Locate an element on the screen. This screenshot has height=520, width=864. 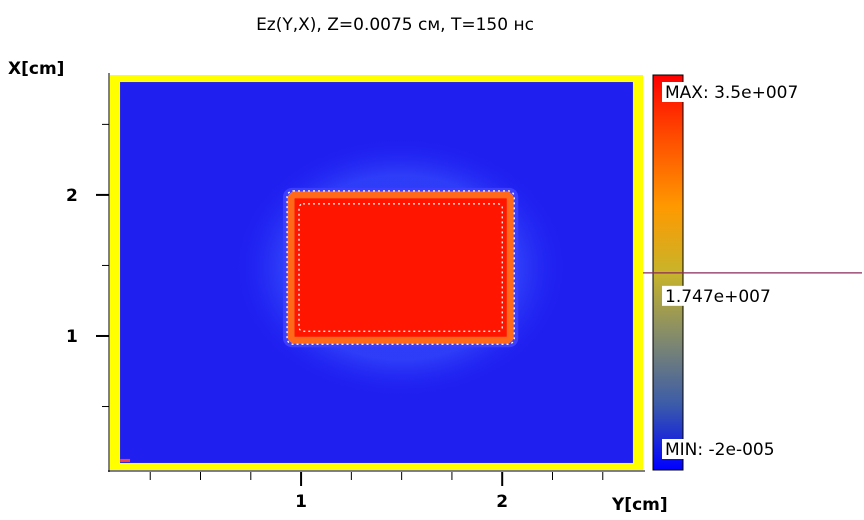
high-field-region is located at coordinates (400, 267).